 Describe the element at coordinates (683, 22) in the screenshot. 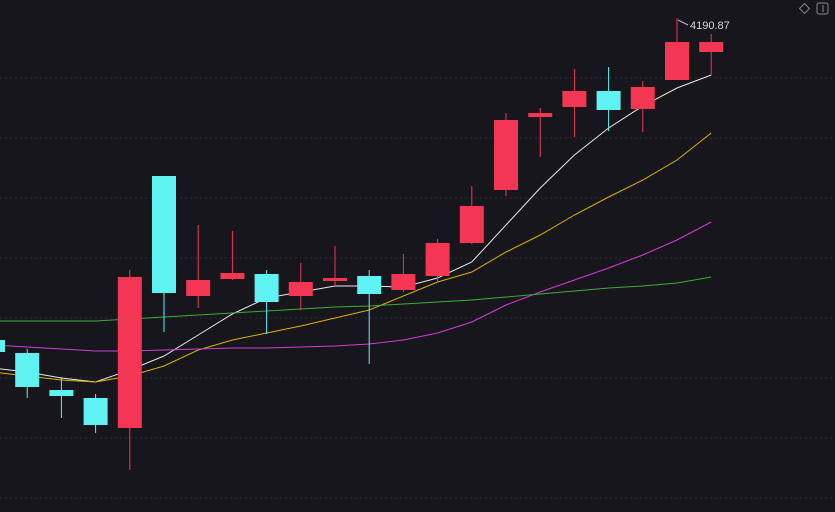

I see `annotation-arrow` at that location.